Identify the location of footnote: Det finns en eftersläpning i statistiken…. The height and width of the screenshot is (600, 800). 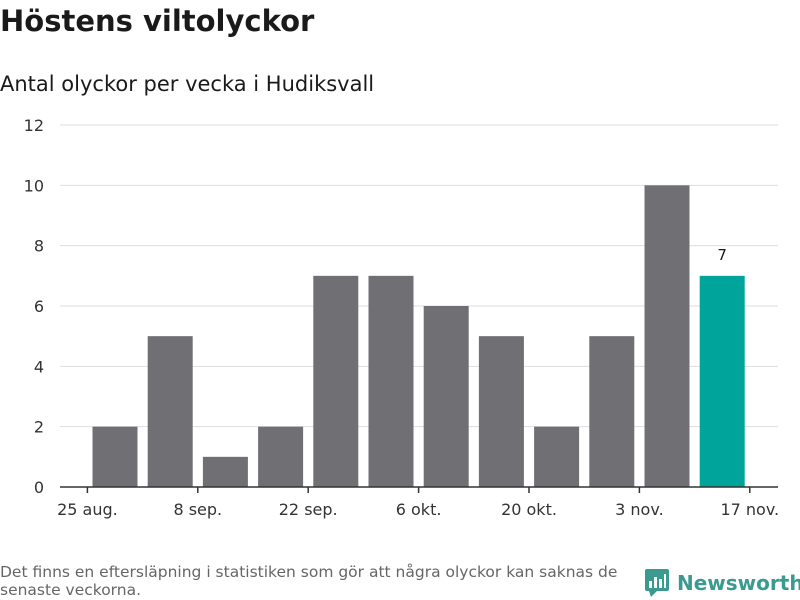
(309, 581).